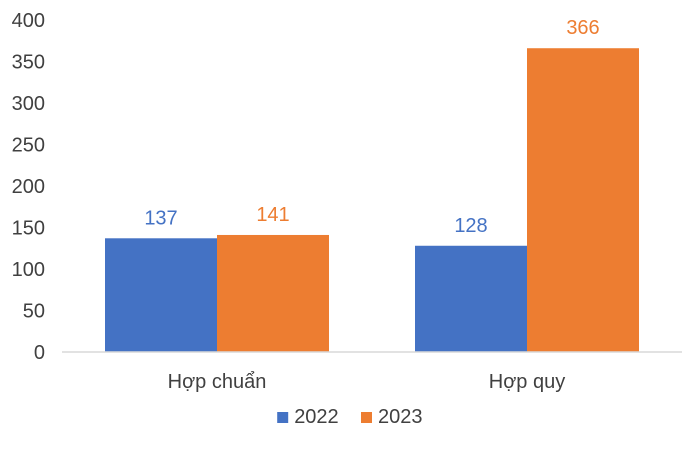 Image resolution: width=700 pixels, height=450 pixels. Describe the element at coordinates (366, 417) in the screenshot. I see `legend-swatch-2023` at that location.